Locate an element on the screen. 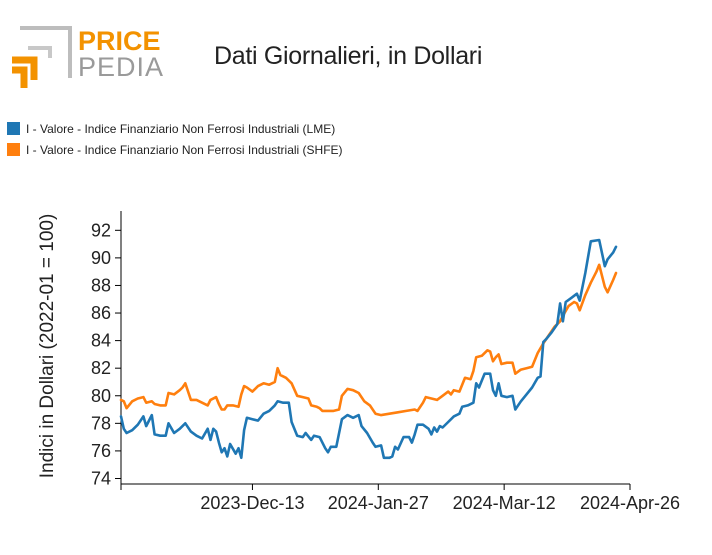  y-axis: 74 76 78 80 82 84 86 88 90 92 is located at coordinates (106, 349).